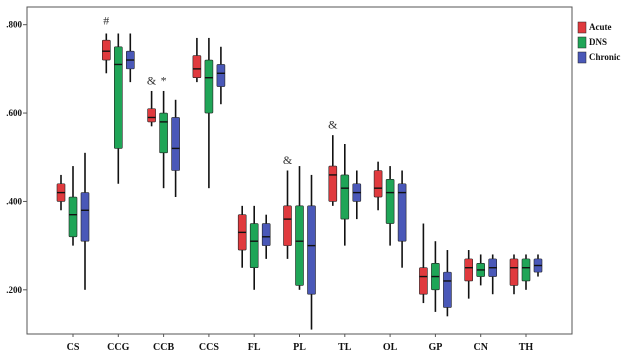  I want to click on x-axis: CS CCG CCB CCS FL PL TL OL GP CN TH, so click(300, 343).